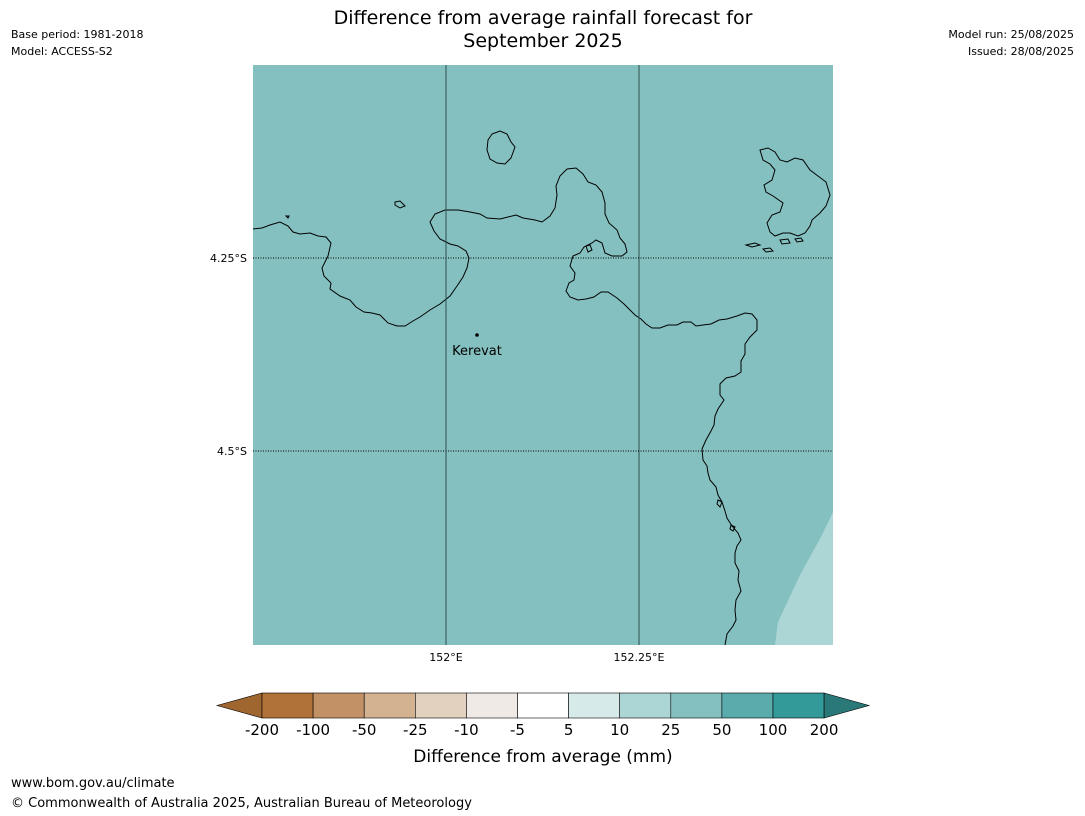 This screenshot has height=816, width=1085. I want to click on colorbar-tick-label: 25, so click(670, 730).